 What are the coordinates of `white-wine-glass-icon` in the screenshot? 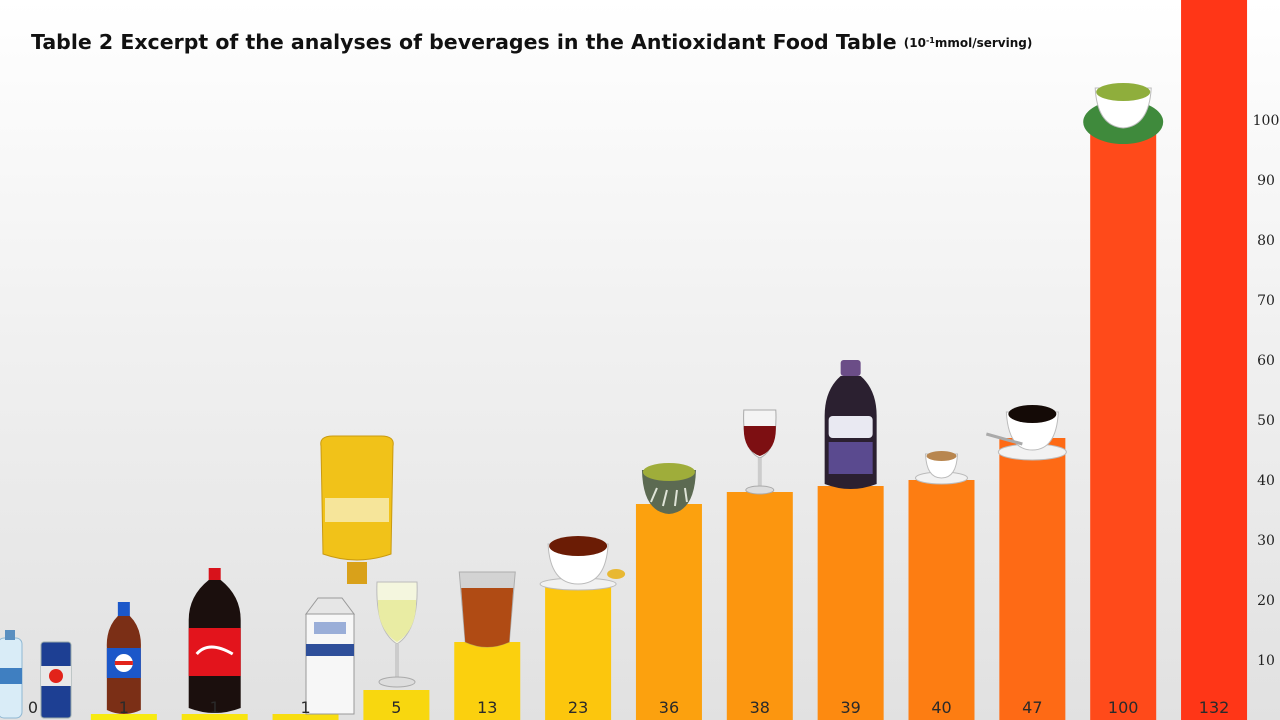 It's located at (397, 634).